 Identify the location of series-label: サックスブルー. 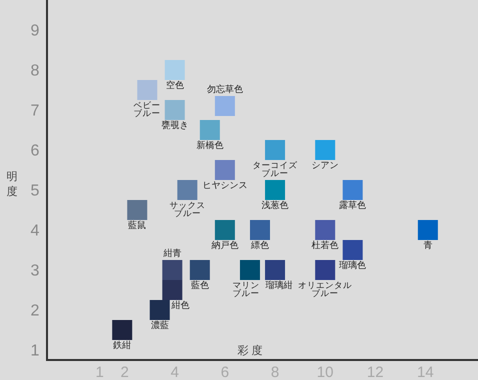
(187, 210).